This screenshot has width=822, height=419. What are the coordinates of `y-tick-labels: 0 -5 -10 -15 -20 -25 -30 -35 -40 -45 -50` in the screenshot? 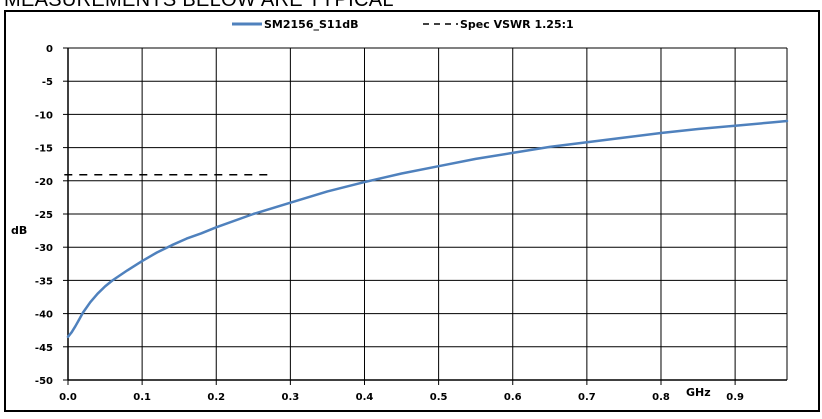 It's located at (51, 215).